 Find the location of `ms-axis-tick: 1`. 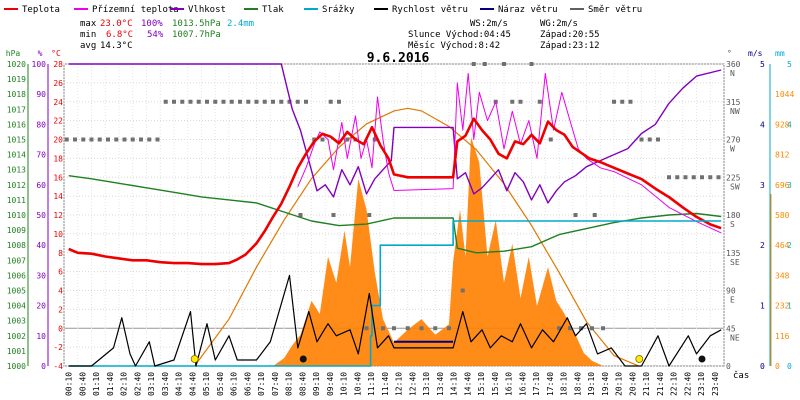

ms-axis-tick: 1 is located at coordinates (762, 306).